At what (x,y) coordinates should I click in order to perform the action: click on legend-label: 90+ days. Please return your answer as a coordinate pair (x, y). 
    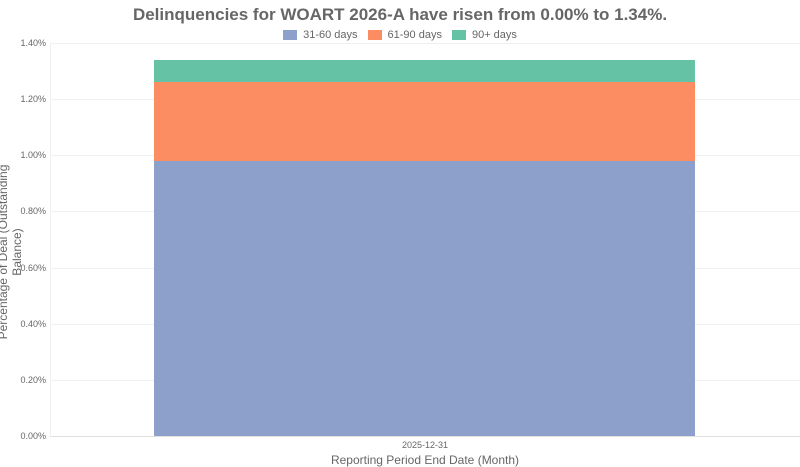
    Looking at the image, I should click on (494, 35).